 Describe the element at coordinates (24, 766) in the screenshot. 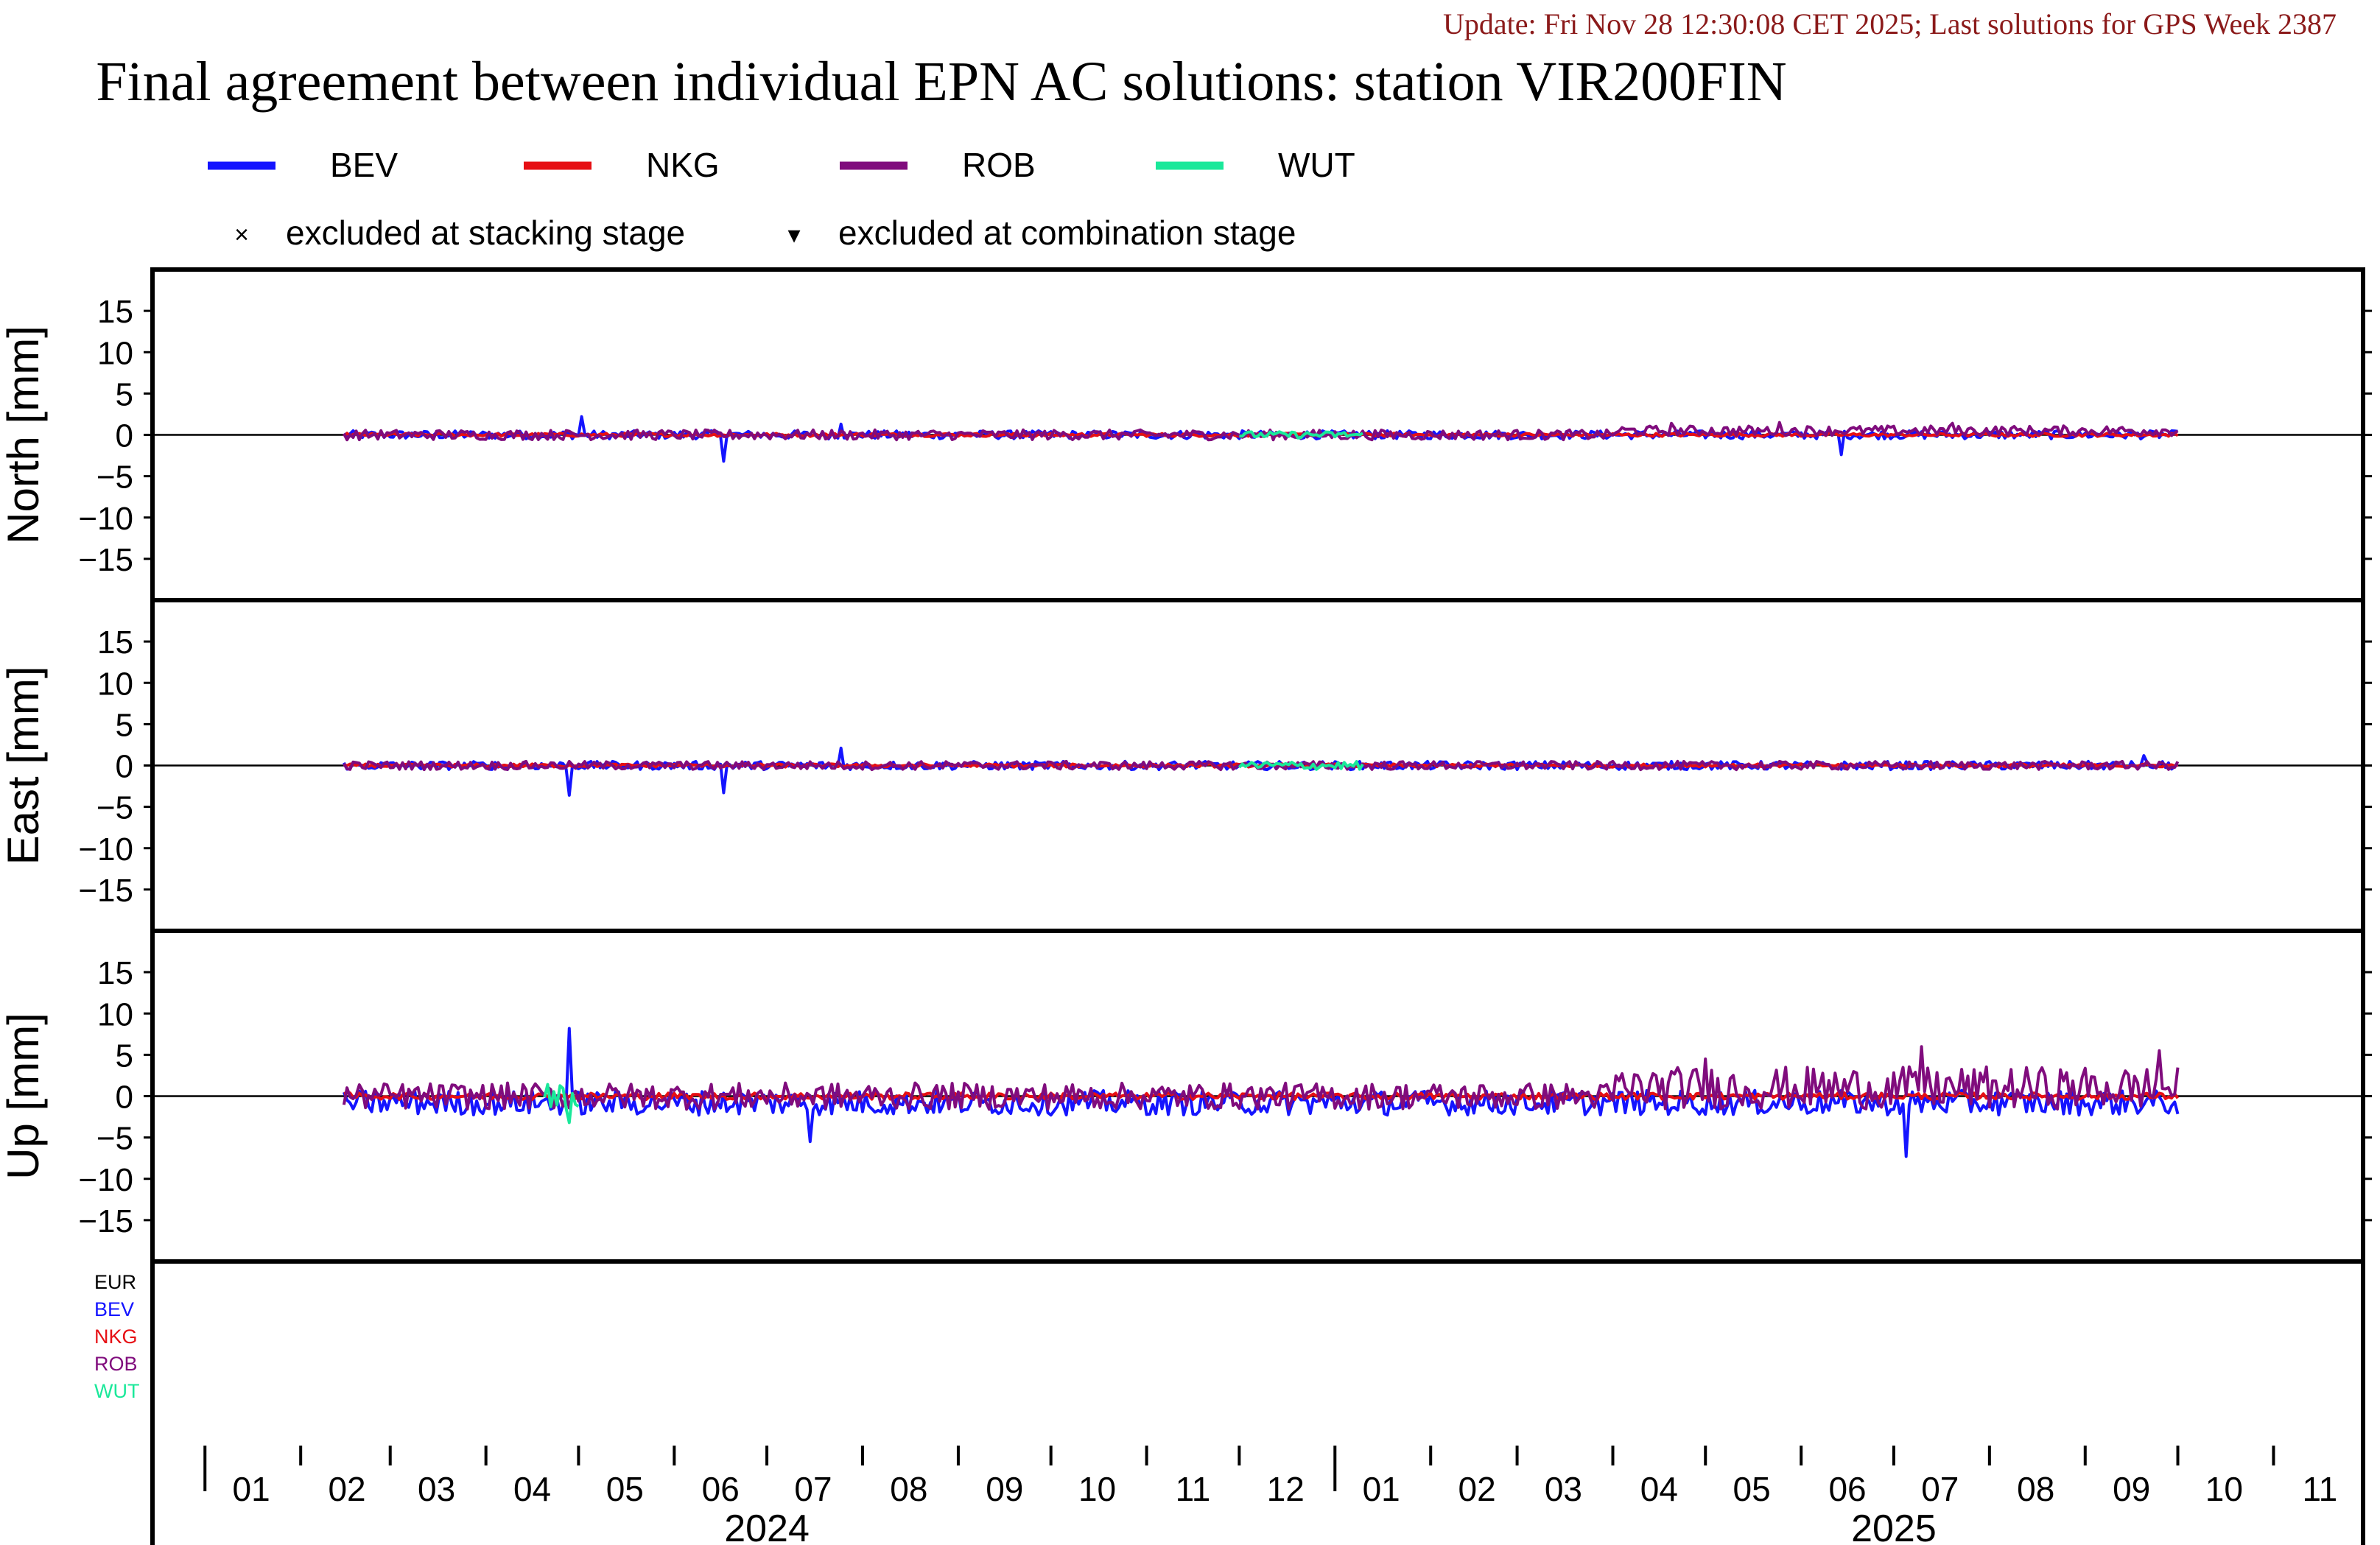

I see `y-axis-label: East [mm]` at that location.